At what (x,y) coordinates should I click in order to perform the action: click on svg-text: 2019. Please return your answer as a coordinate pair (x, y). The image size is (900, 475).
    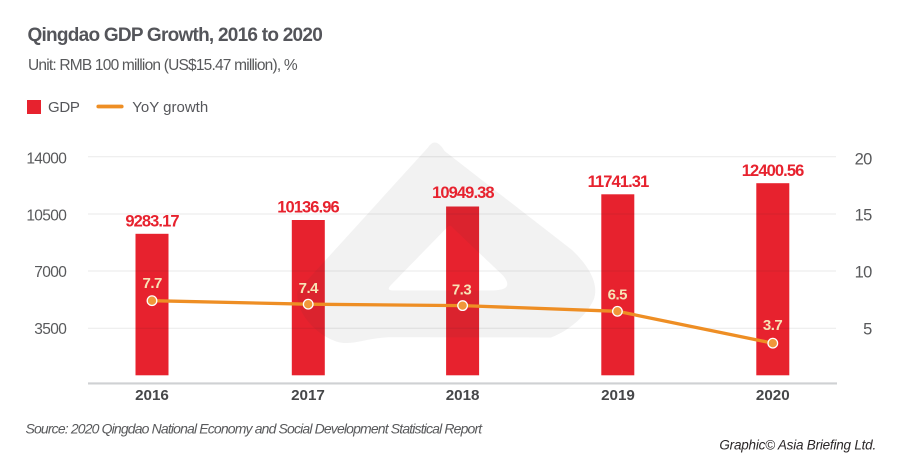
    Looking at the image, I should click on (618, 395).